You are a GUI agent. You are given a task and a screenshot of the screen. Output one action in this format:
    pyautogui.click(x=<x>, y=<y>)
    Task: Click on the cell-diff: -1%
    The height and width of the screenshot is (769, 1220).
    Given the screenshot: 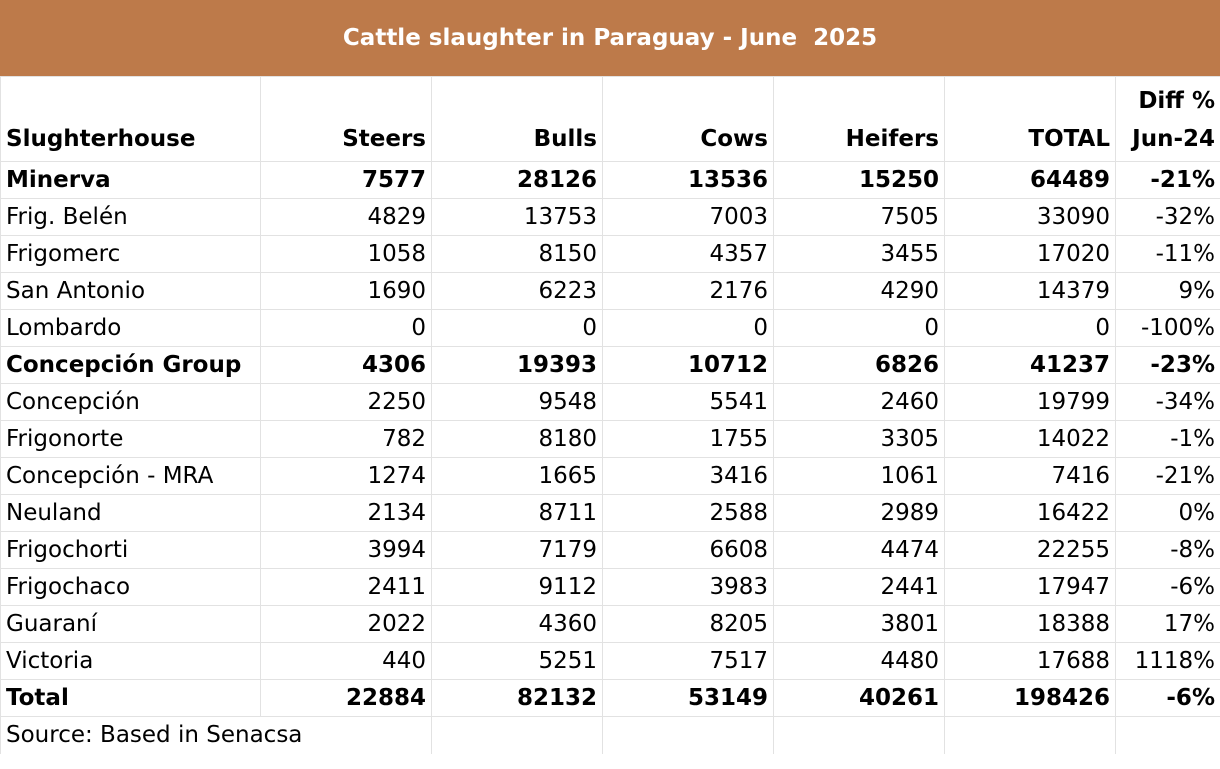 What is the action you would take?
    pyautogui.click(x=1167, y=439)
    